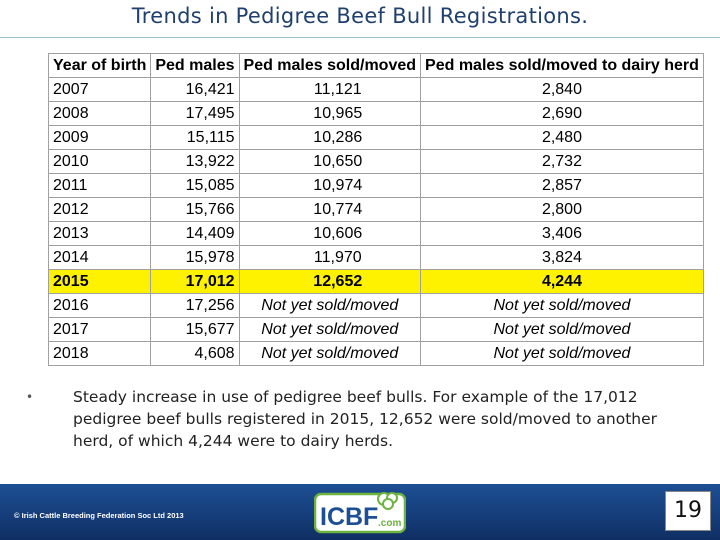  I want to click on table-row: 2011 15,085 10,974 2,857, so click(375, 185).